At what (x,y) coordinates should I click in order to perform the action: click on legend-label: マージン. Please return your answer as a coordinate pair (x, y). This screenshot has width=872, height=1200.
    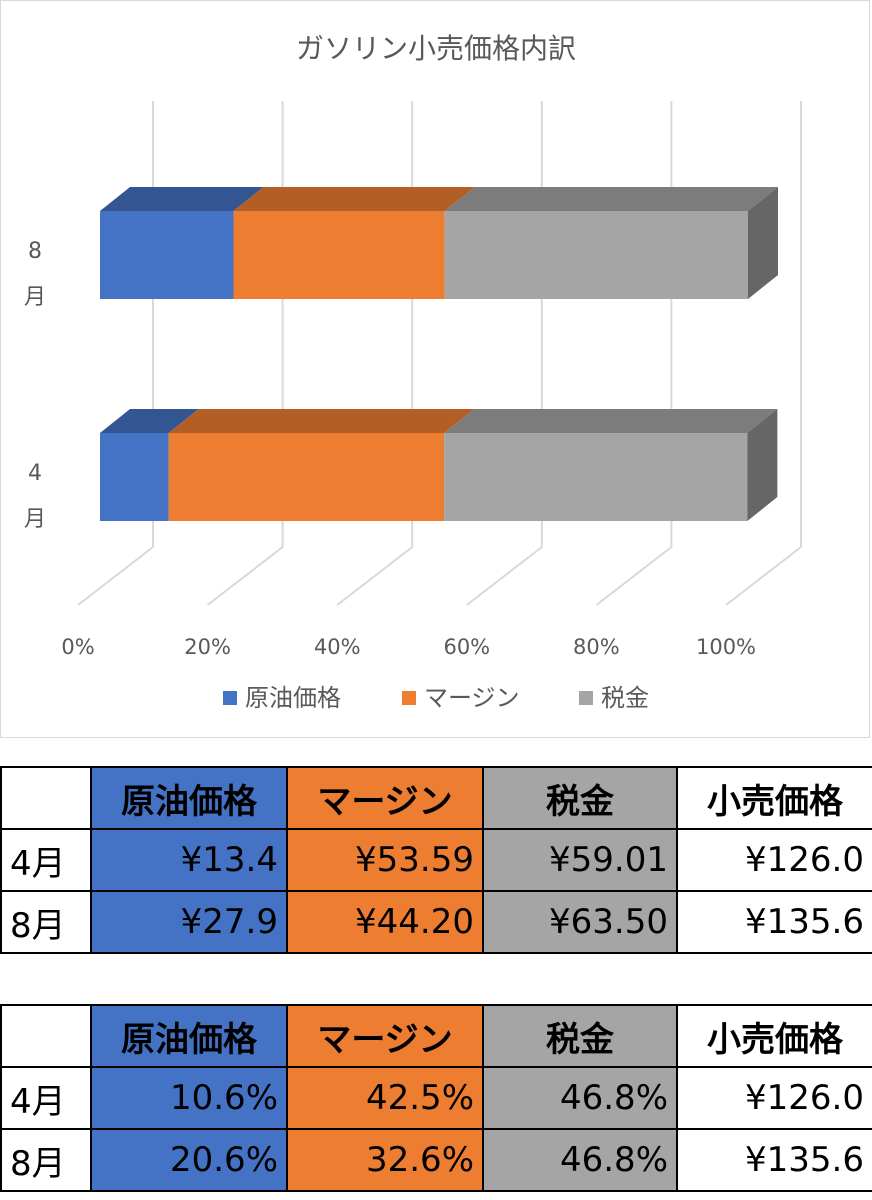
    Looking at the image, I should click on (472, 698).